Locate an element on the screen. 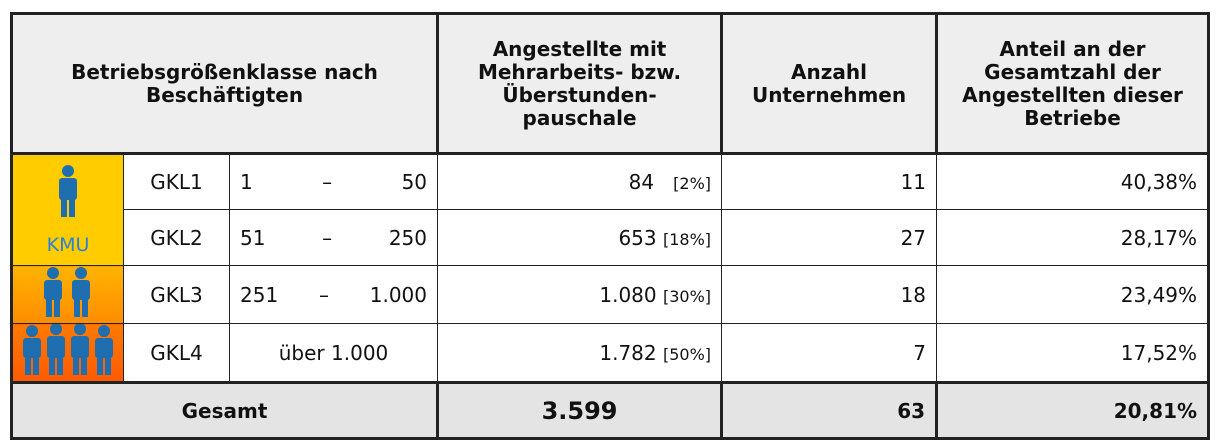 This screenshot has height=442, width=1220. cell: 40,38% is located at coordinates (1073, 181).